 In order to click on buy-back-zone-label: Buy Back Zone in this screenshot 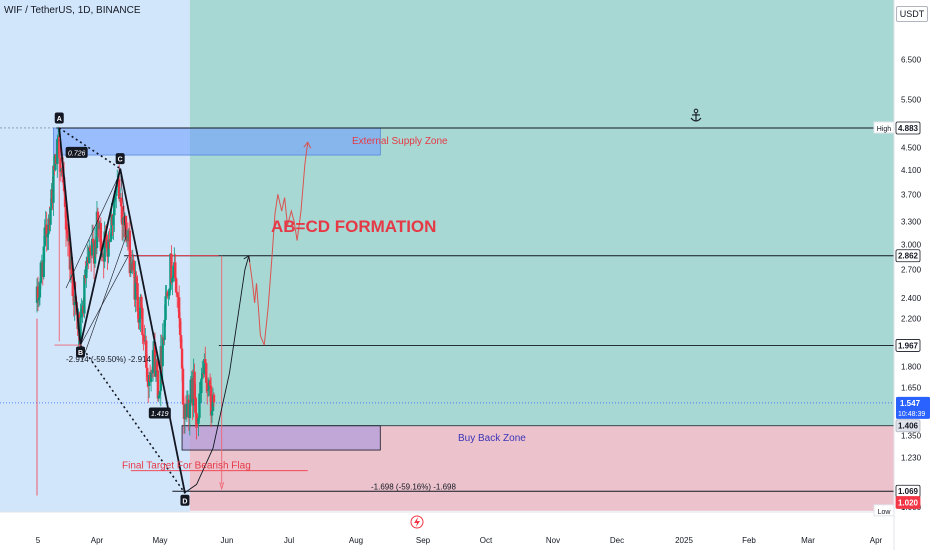, I will do `click(492, 438)`.